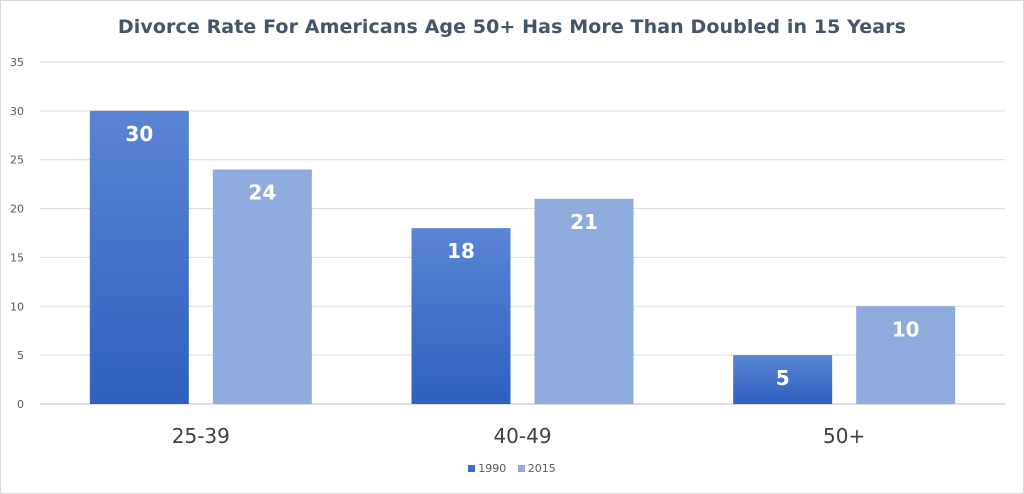  Describe the element at coordinates (521, 468) in the screenshot. I see `legend-swatch-2015` at that location.